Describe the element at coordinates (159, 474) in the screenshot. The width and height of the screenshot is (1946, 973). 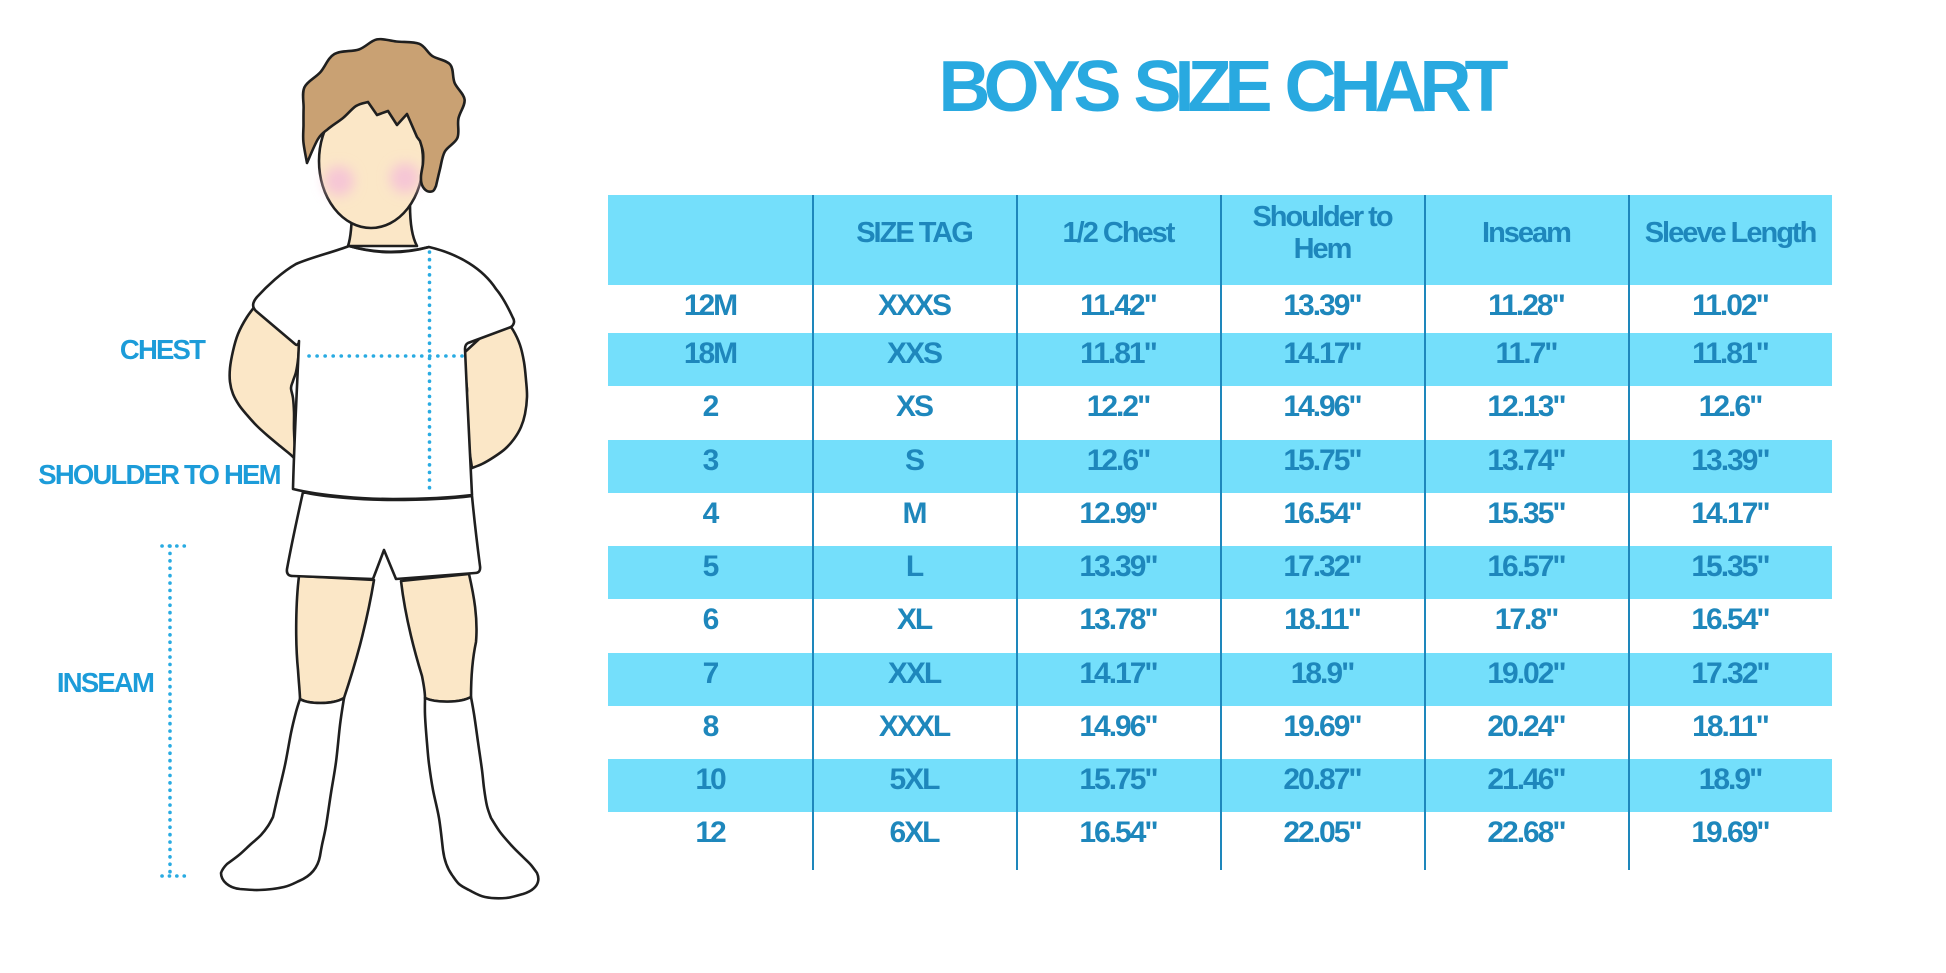
I see `svg-text: SHOULDER TO HEM` at that location.